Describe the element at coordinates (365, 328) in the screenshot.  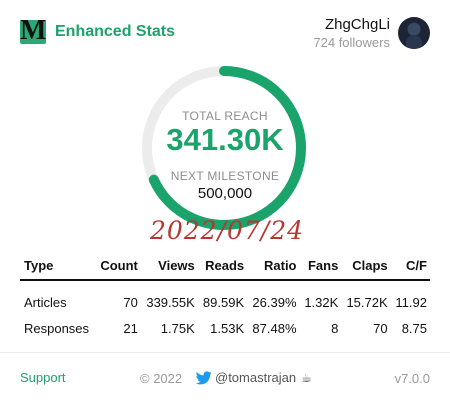
I see `cell-claps: 70` at that location.